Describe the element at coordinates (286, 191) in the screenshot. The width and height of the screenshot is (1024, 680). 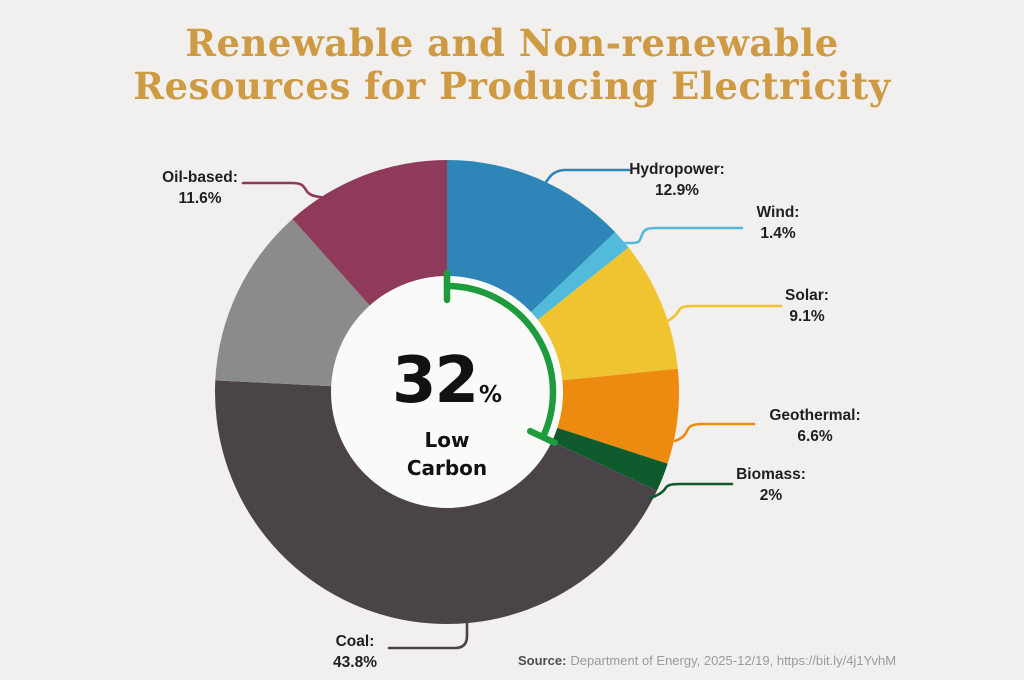
I see `oil-leader-line` at that location.